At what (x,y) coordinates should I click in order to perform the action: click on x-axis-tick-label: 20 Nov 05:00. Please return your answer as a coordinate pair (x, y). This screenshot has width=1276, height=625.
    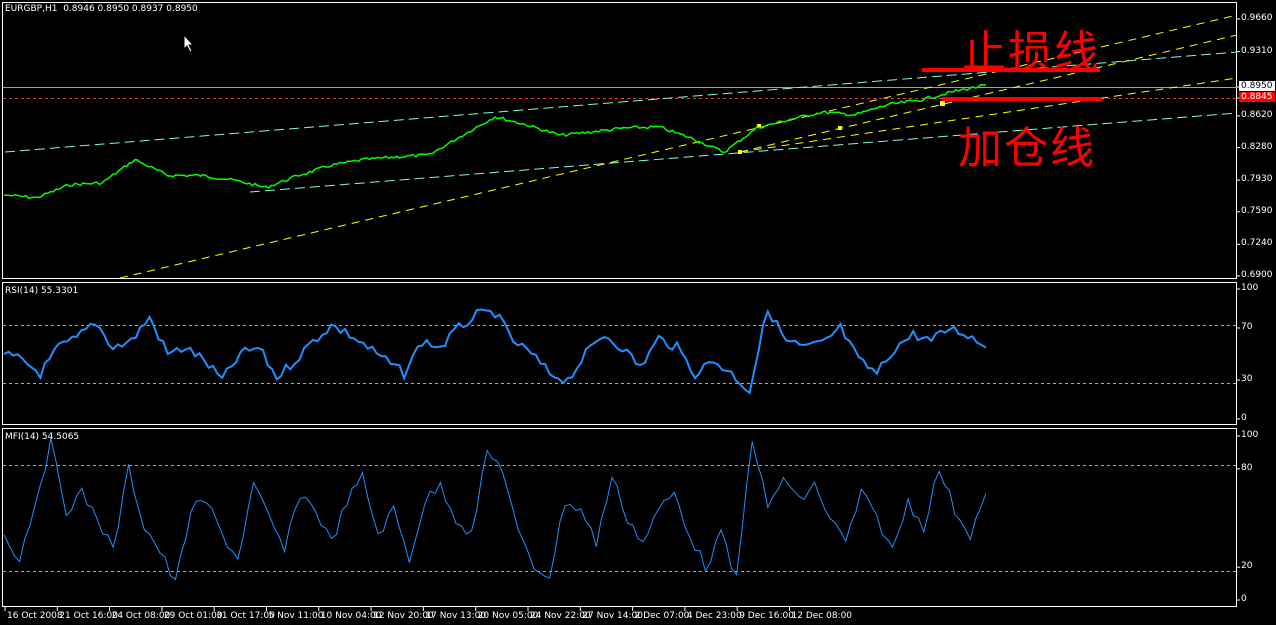
    Looking at the image, I should click on (508, 616).